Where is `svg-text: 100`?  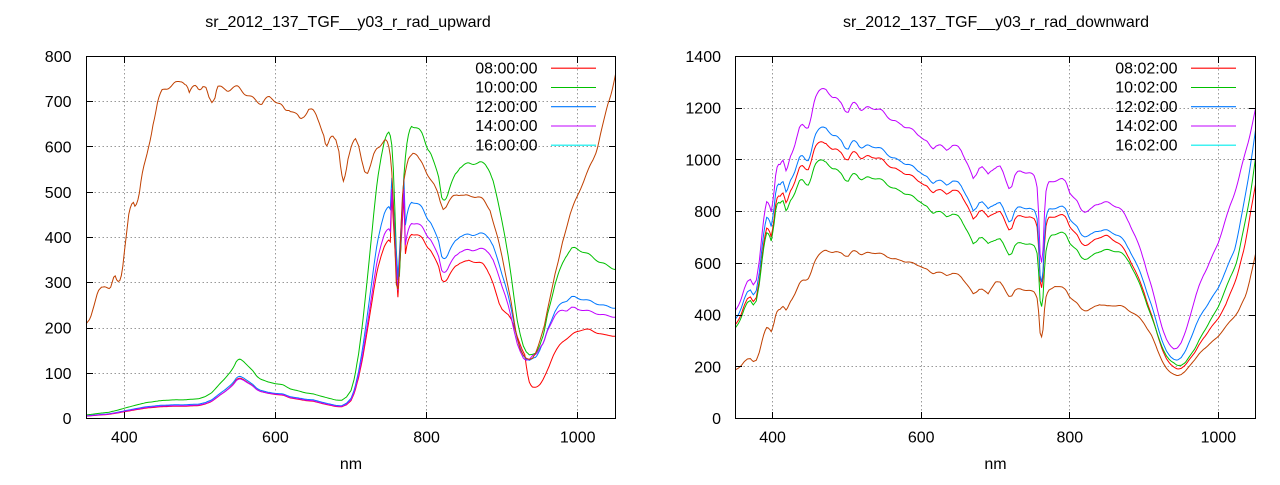 svg-text: 100 is located at coordinates (58, 374).